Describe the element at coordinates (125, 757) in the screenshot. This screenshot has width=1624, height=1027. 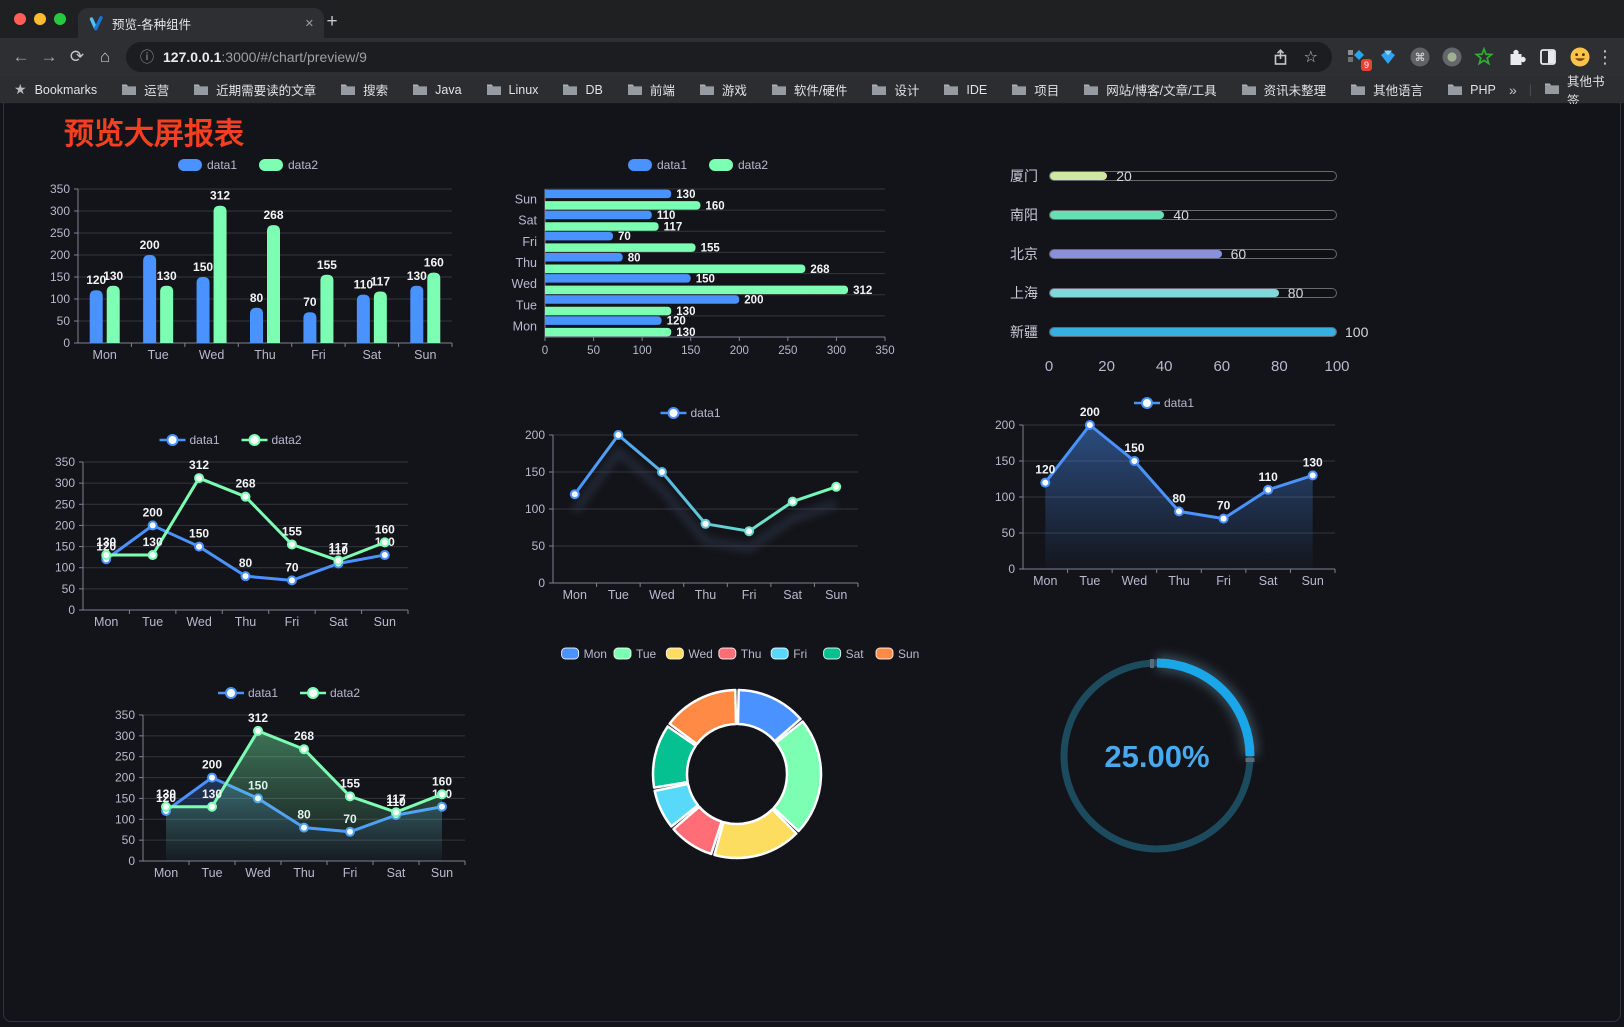
I see `svg-text: 250` at that location.